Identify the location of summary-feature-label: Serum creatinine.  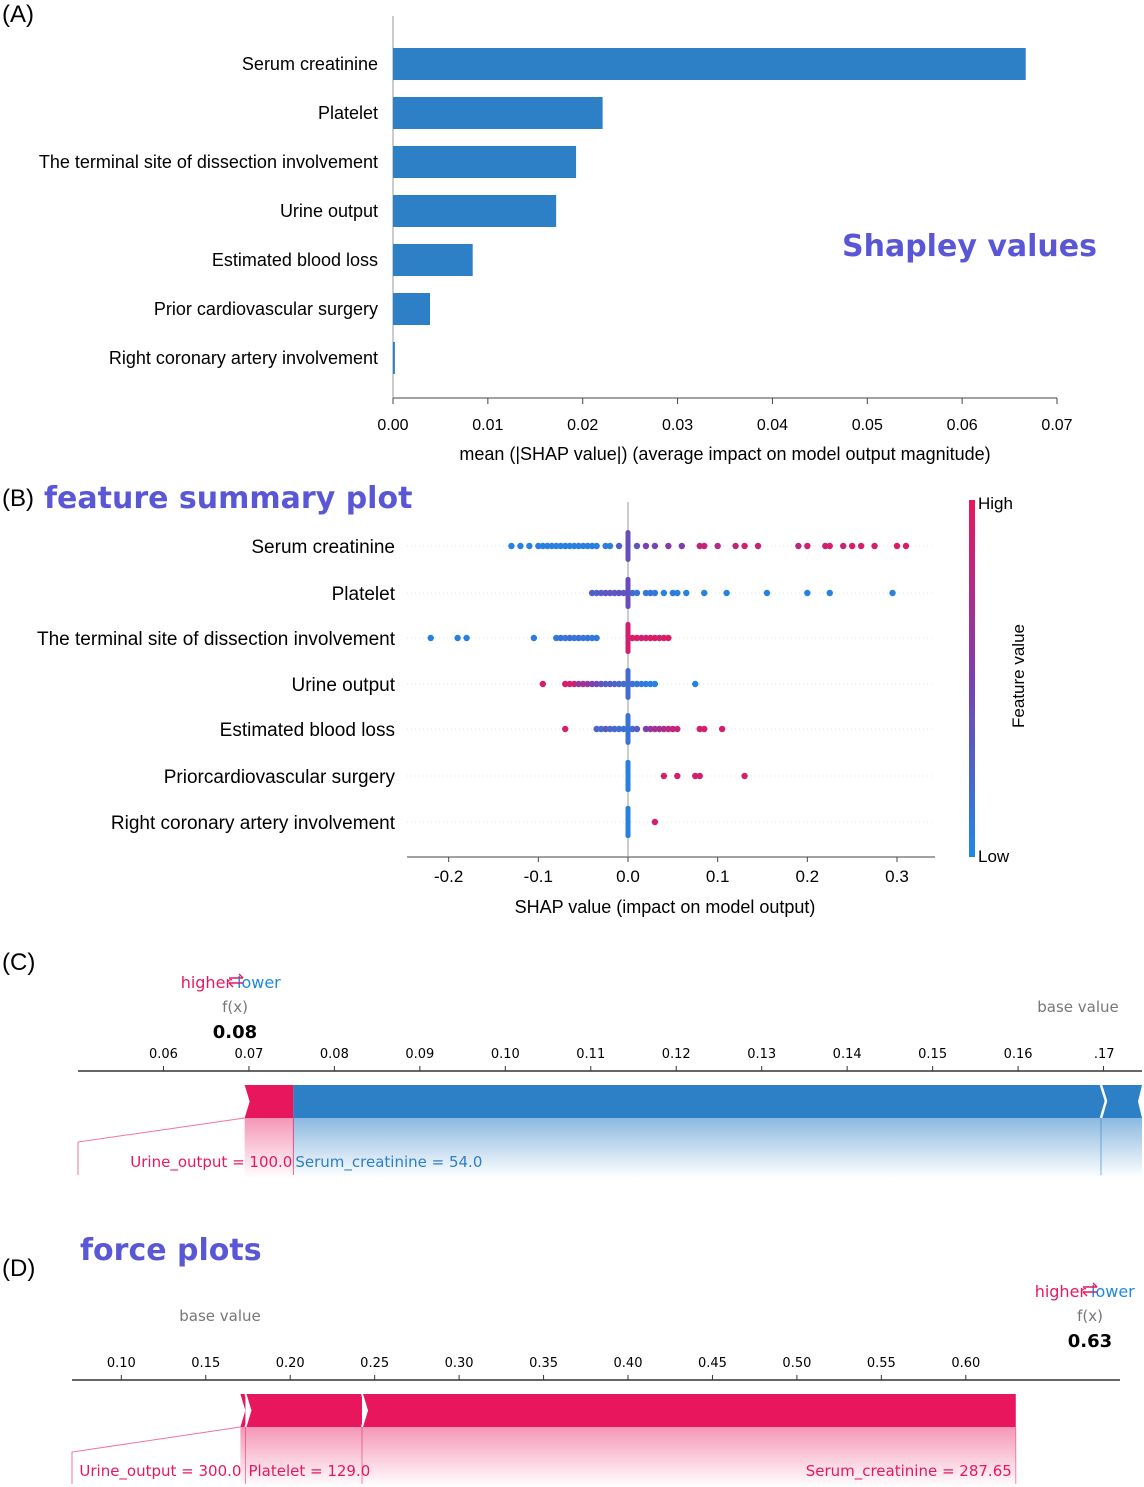
(323, 547).